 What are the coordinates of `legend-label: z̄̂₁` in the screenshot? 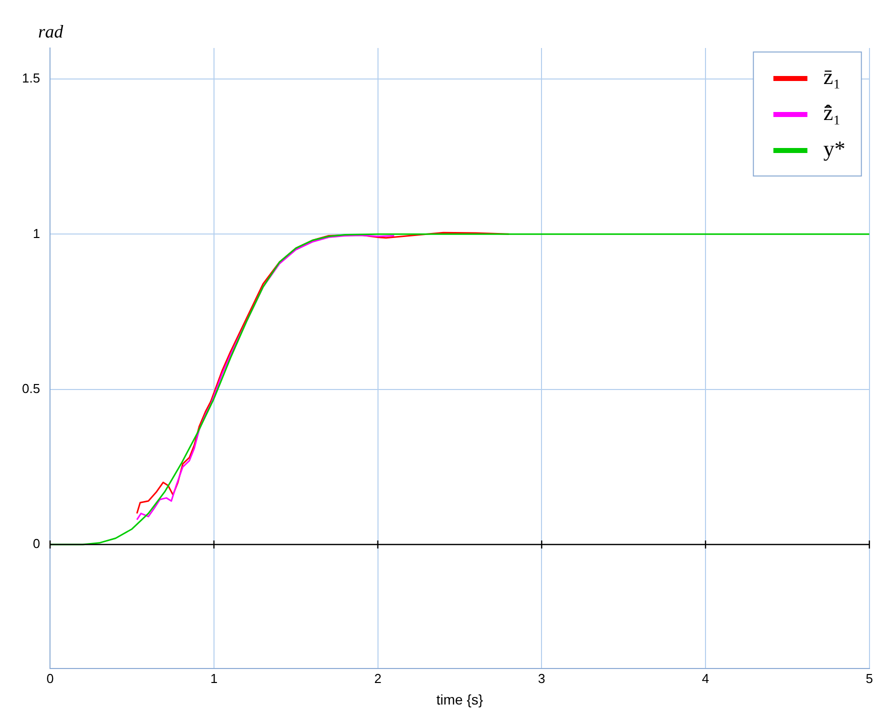 It's located at (832, 112).